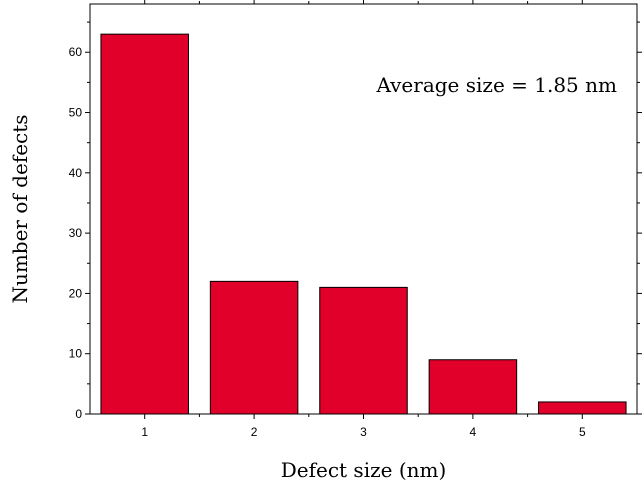 The height and width of the screenshot is (491, 643). What do you see at coordinates (473, 432) in the screenshot?
I see `x-tick-label: 4` at bounding box center [473, 432].